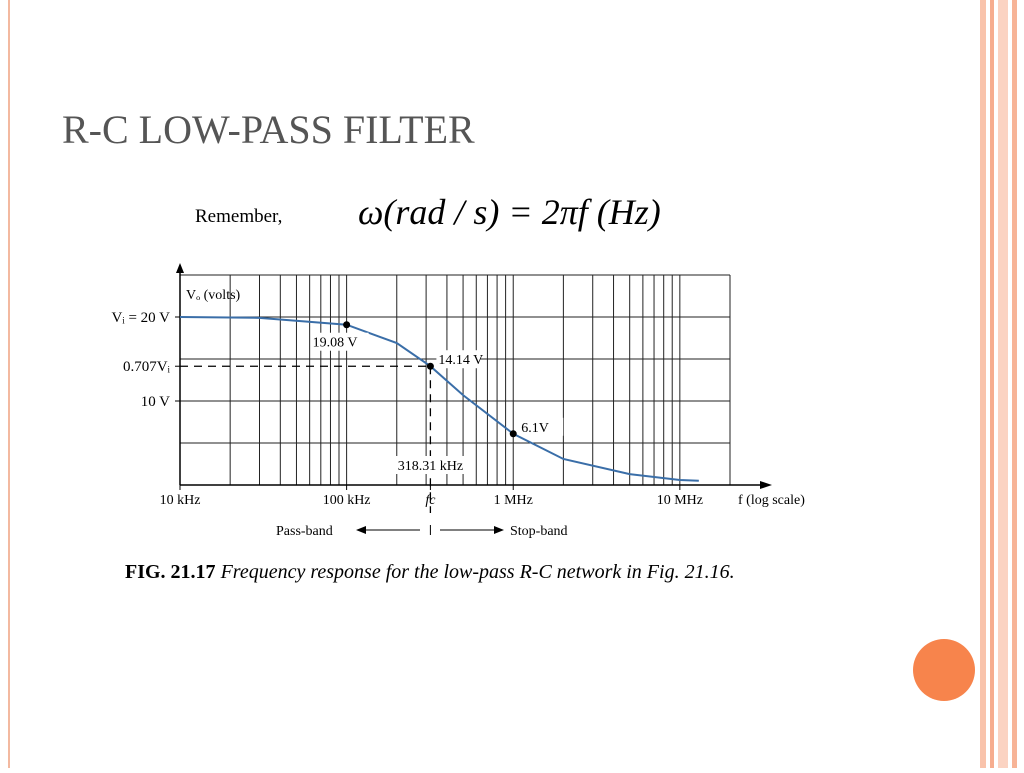 The image size is (1024, 773). I want to click on decor-circle, so click(944, 670).